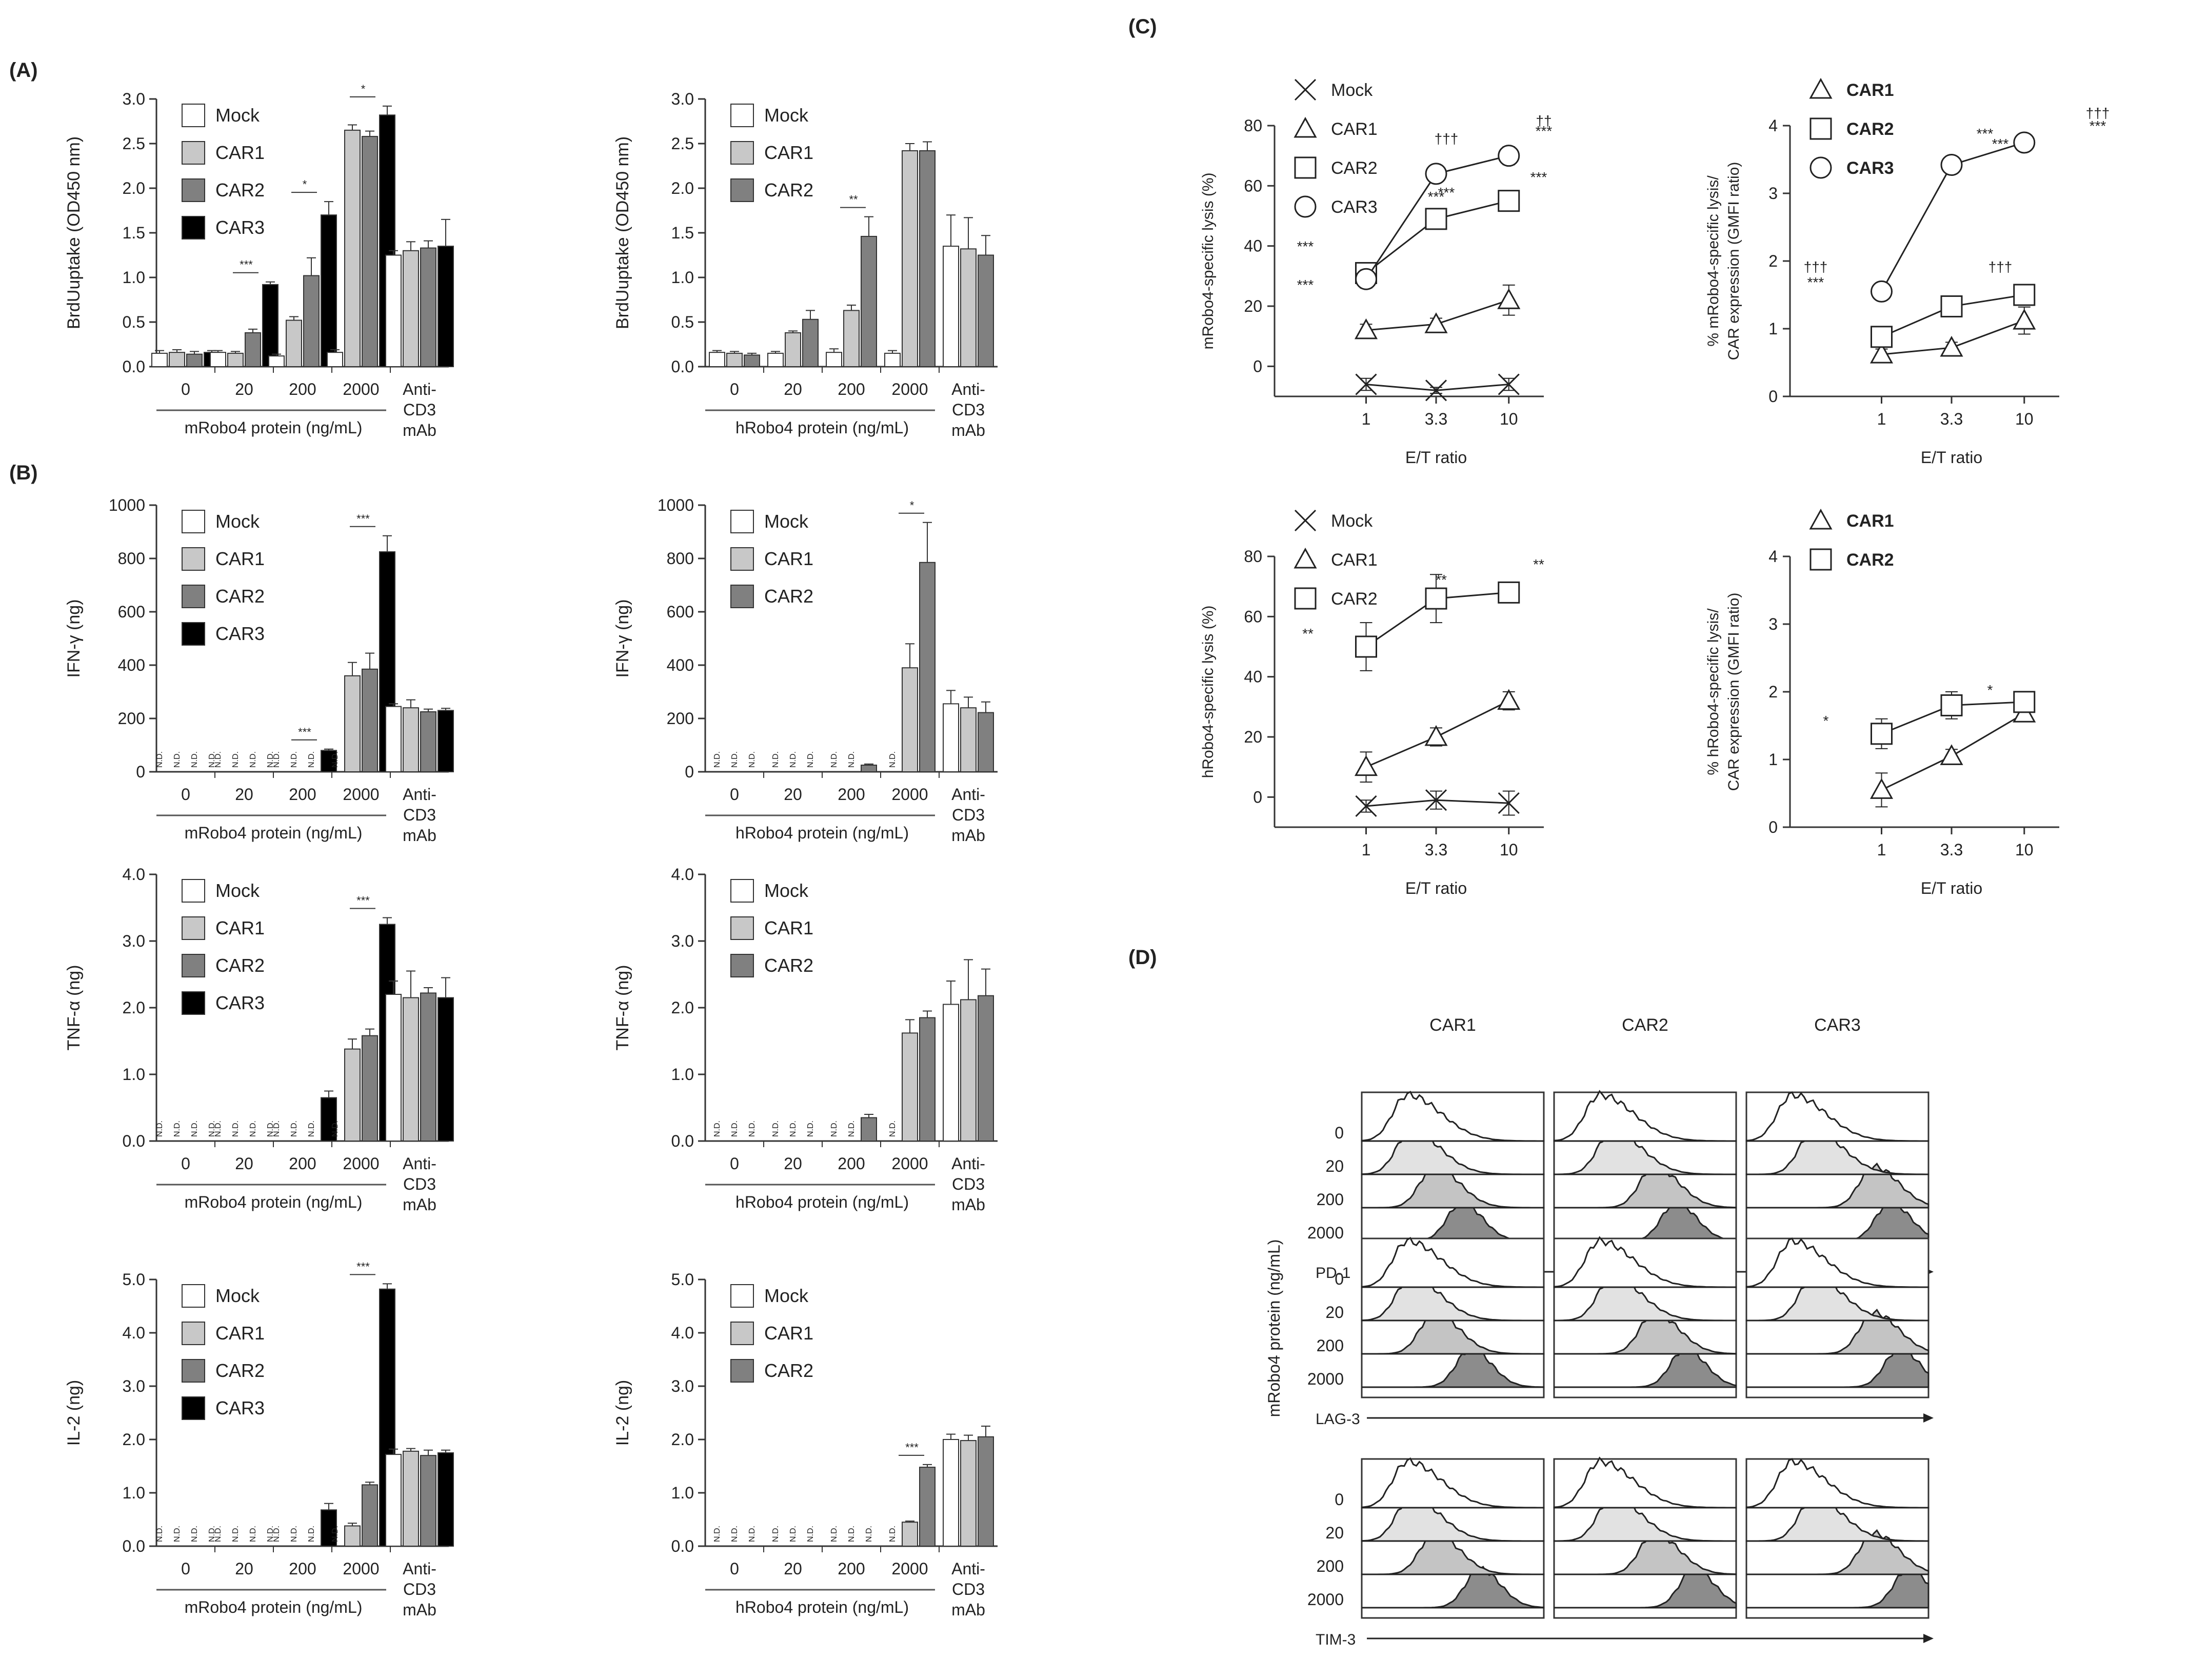  Describe the element at coordinates (1820, 167) in the screenshot. I see `legend-marker-car3` at that location.